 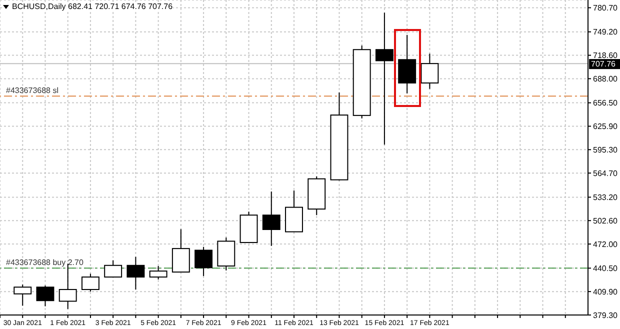 I want to click on ref-line-label: #433673688 sl, so click(x=32, y=91).